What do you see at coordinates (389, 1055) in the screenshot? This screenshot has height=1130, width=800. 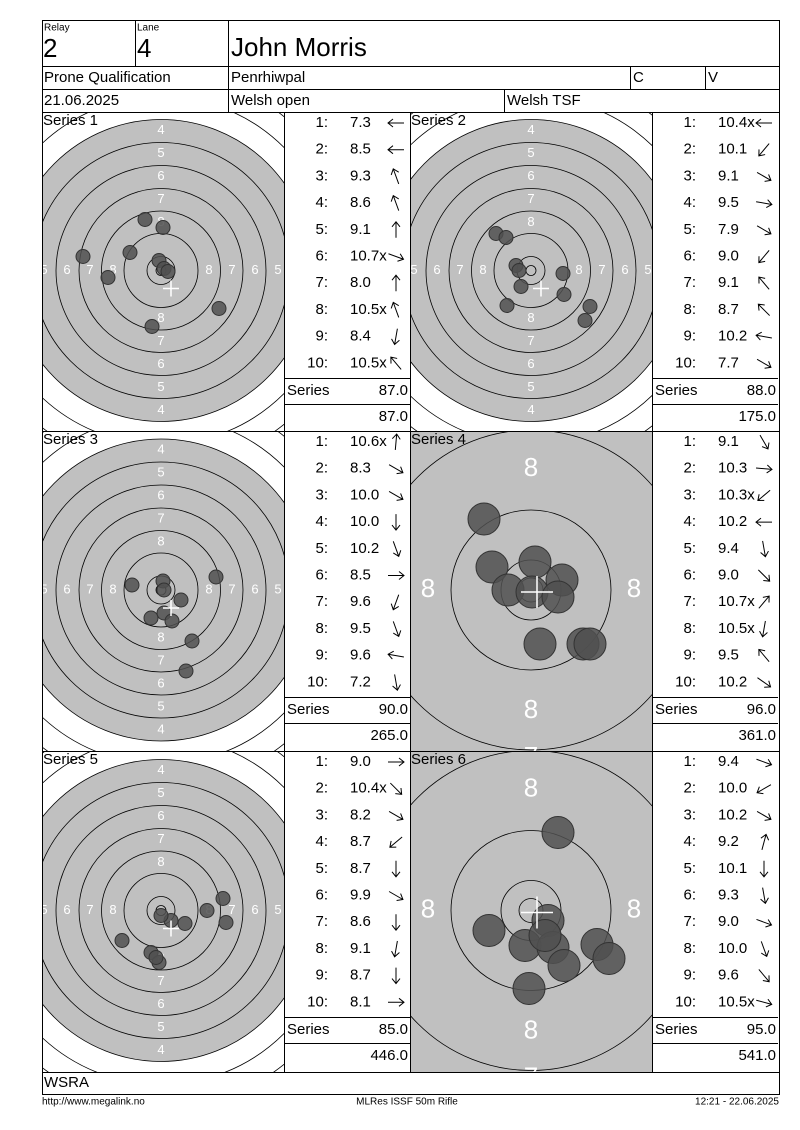 I see `cumulative-total: 446.0` at bounding box center [389, 1055].